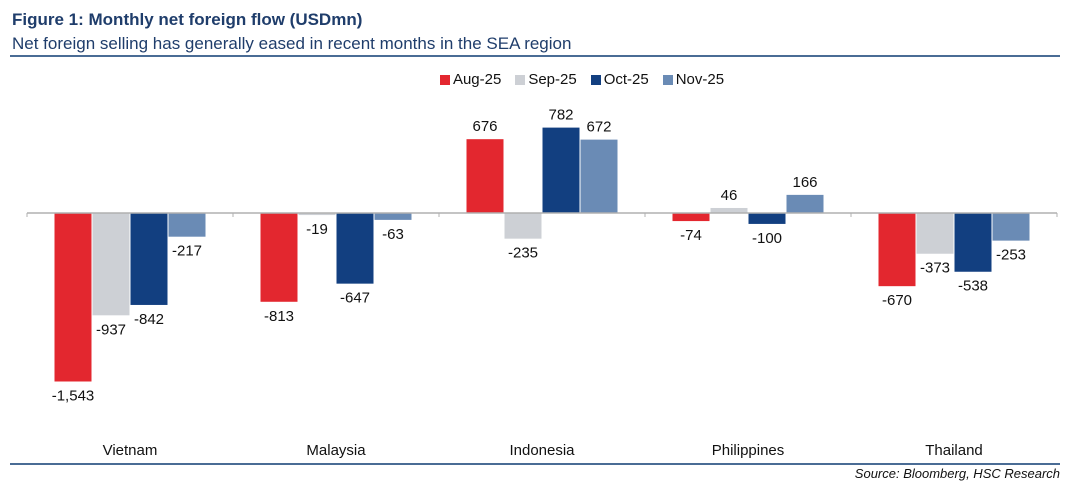 The height and width of the screenshot is (493, 1084). I want to click on source-note: Source: Bloomberg, HSC Research, so click(957, 473).